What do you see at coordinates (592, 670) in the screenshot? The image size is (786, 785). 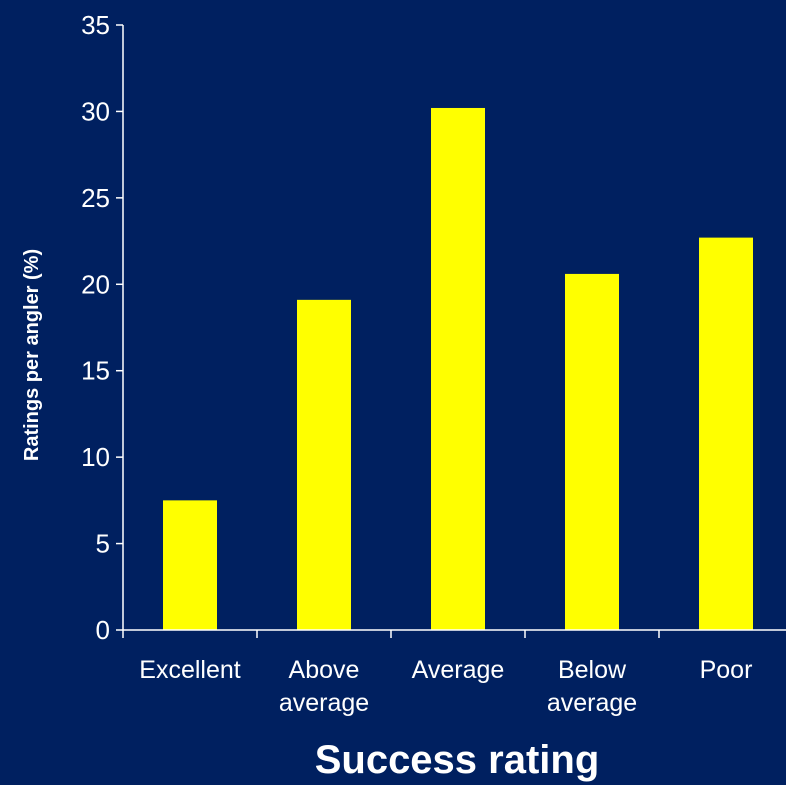 I see `x-category-label-line: Below` at bounding box center [592, 670].